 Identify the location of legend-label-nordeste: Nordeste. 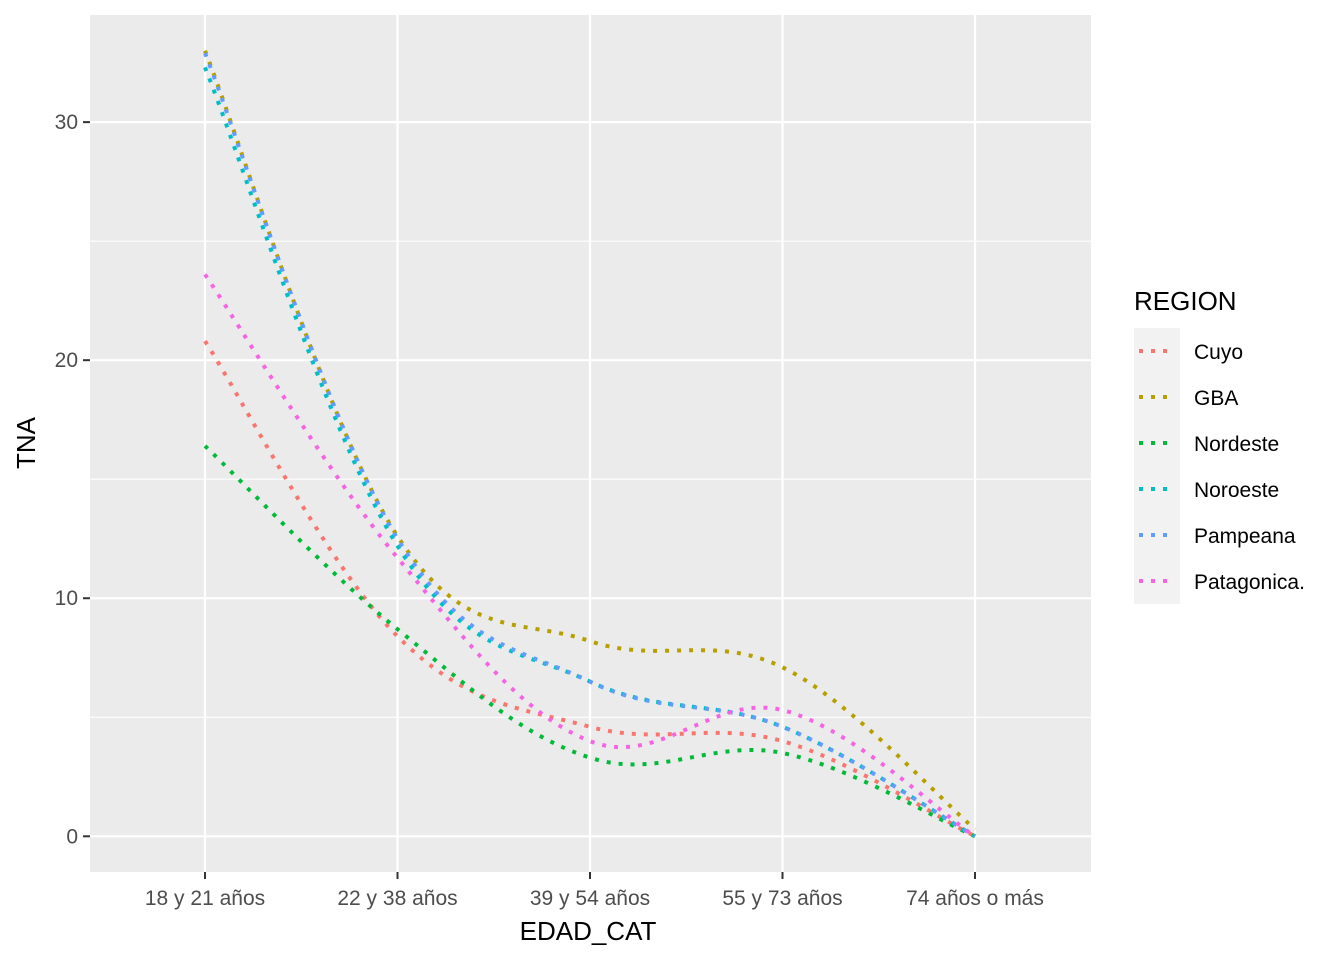
(1236, 444).